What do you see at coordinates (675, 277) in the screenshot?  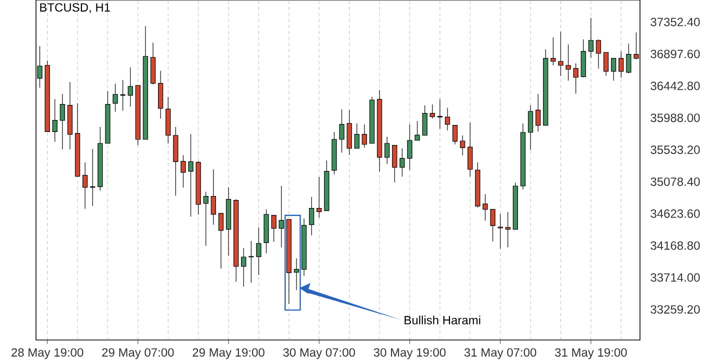 I see `y-tick-label: 33714.00` at bounding box center [675, 277].